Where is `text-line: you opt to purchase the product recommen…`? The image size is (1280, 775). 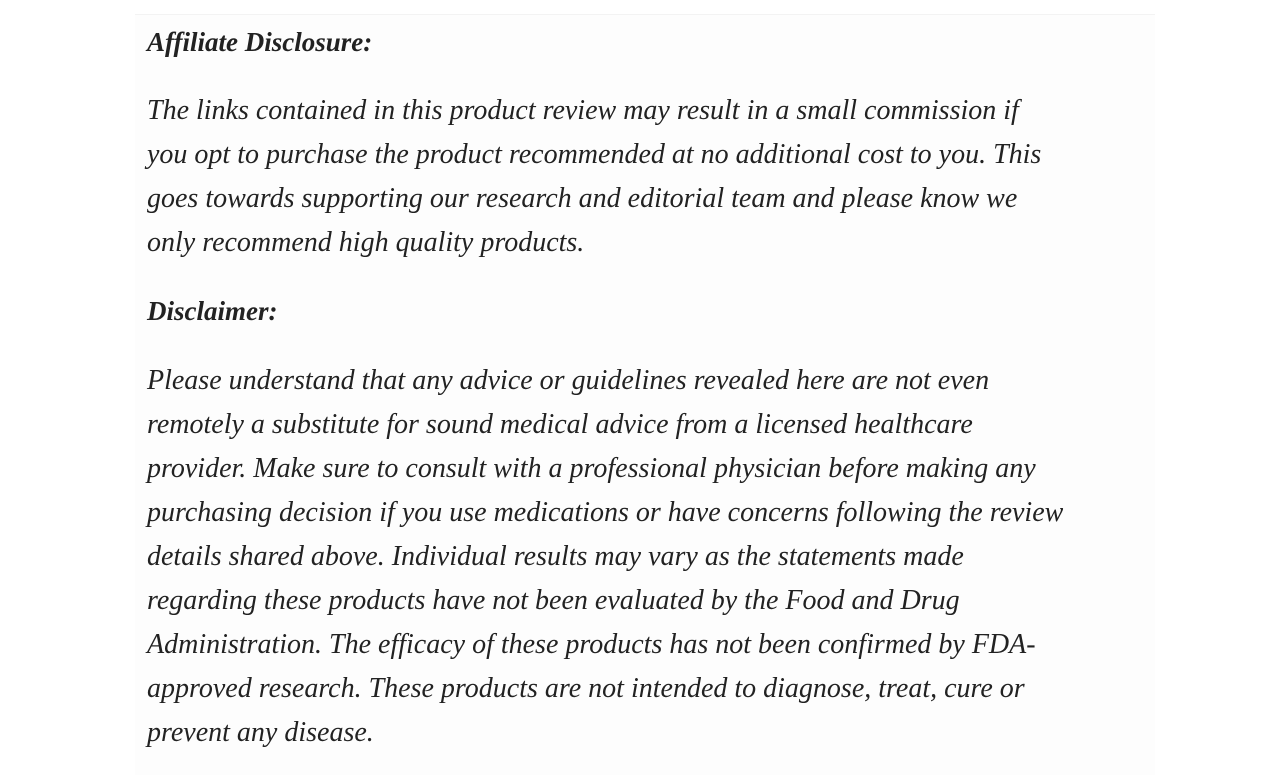
text-line: you opt to purchase the product recommen… is located at coordinates (594, 154).